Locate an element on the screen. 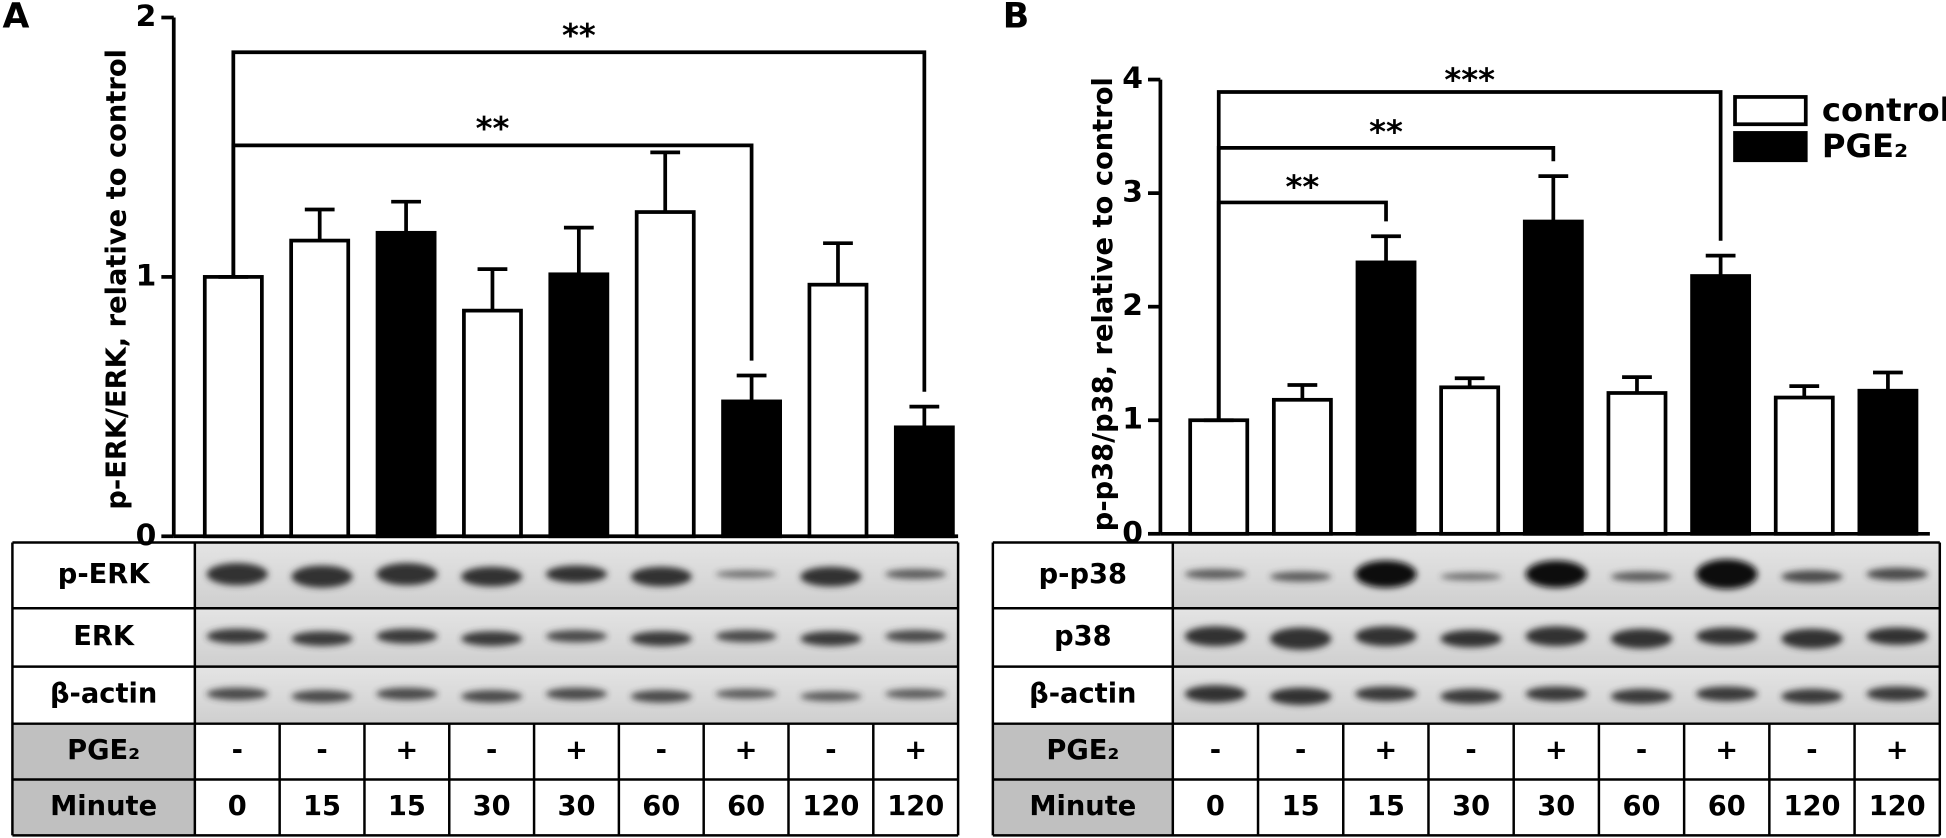 The image size is (1946, 838). panel-label: A is located at coordinates (15, 18).